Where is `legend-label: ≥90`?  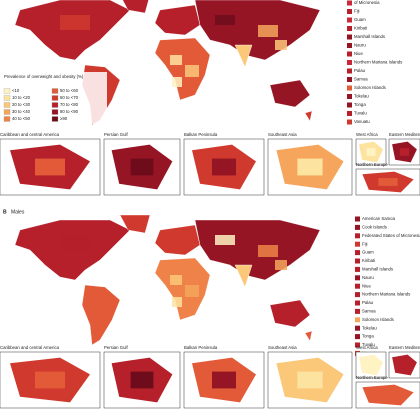 legend-label: ≥90 is located at coordinates (64, 118).